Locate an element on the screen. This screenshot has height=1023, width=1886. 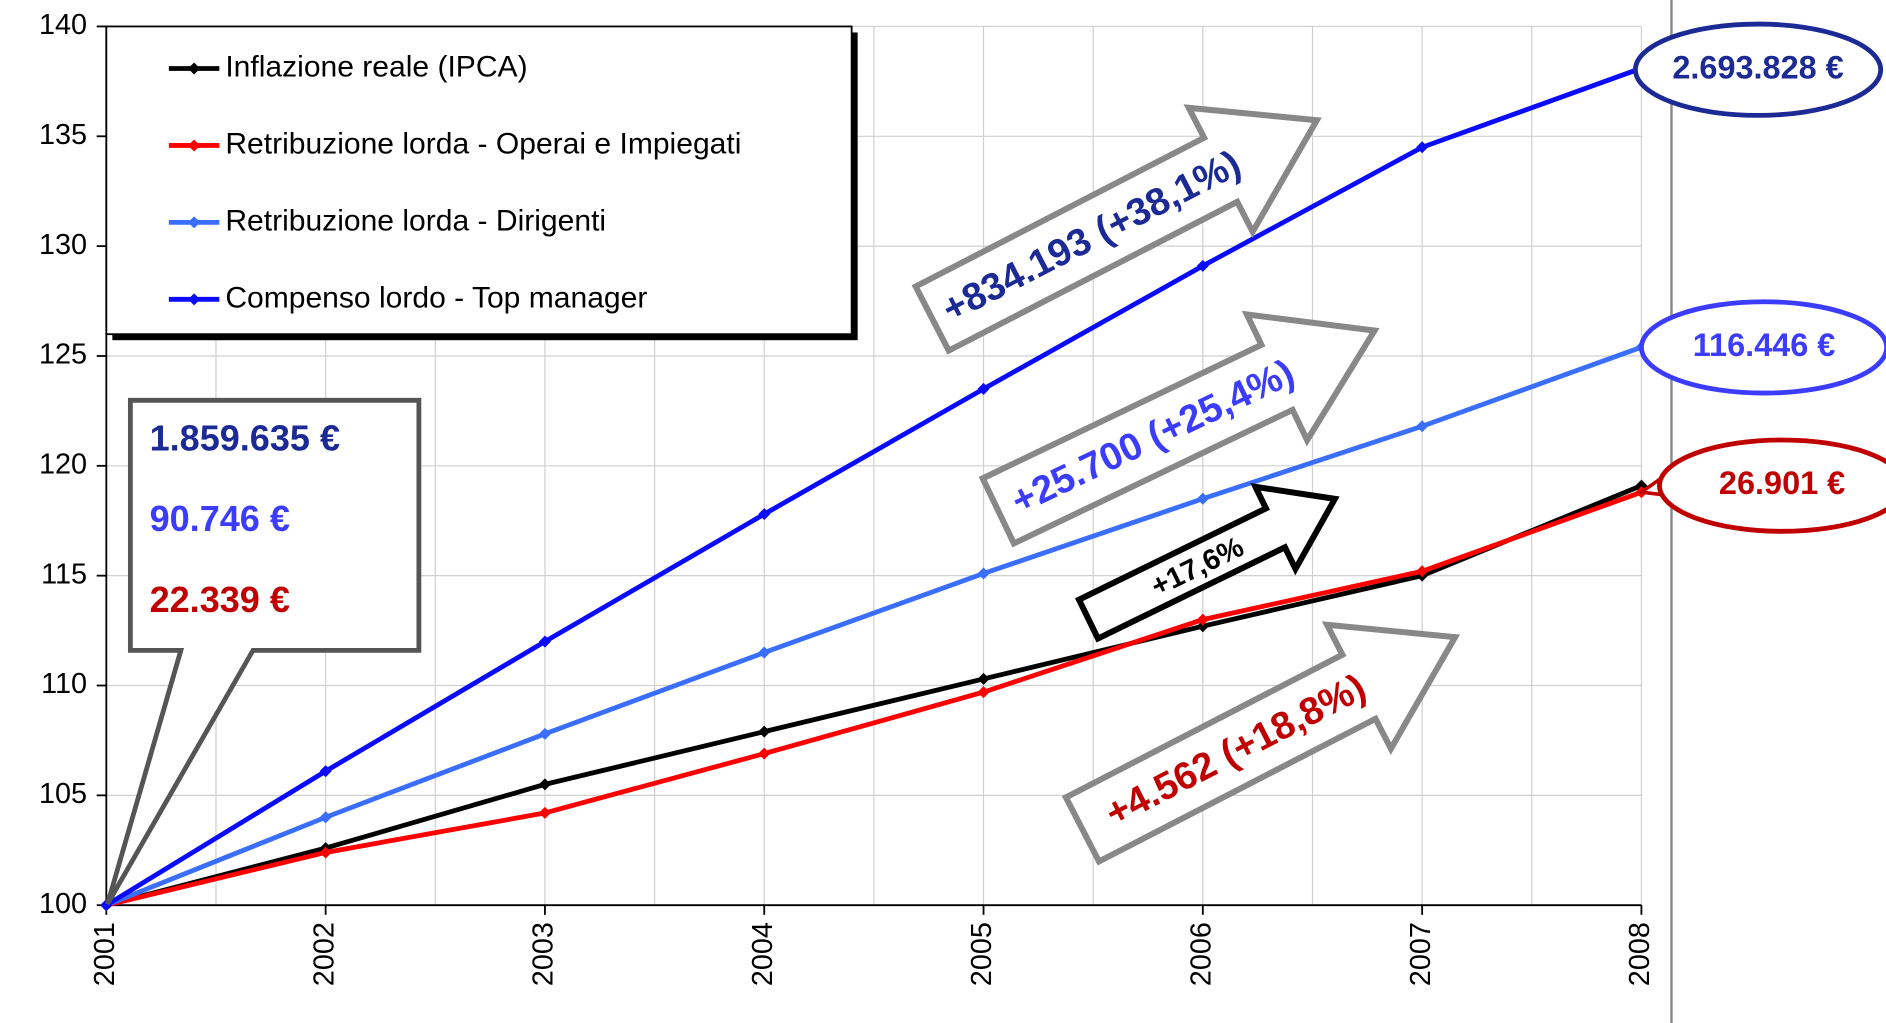
y-tick-label: 130 is located at coordinates (63, 245).